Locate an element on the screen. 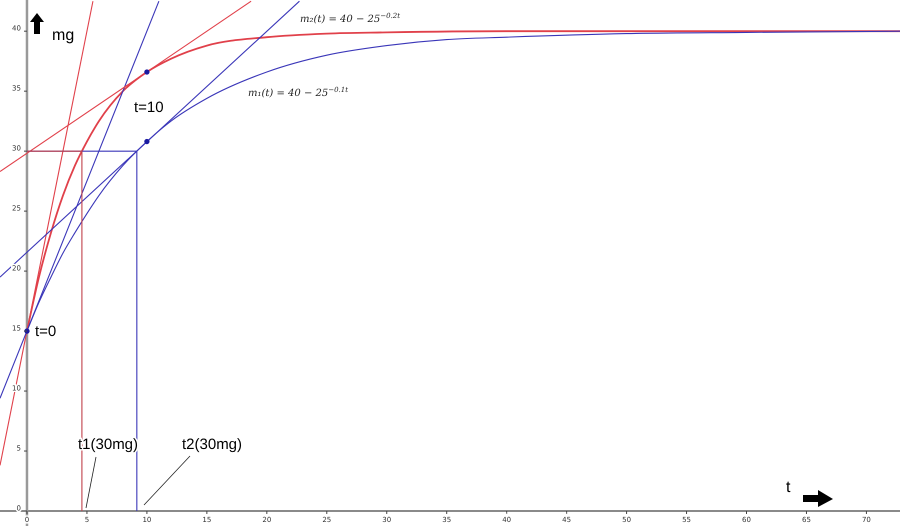 The image size is (900, 526). series-label: m₂(t) = 40 − 25$^{−0.2t}$ is located at coordinates (350, 18).